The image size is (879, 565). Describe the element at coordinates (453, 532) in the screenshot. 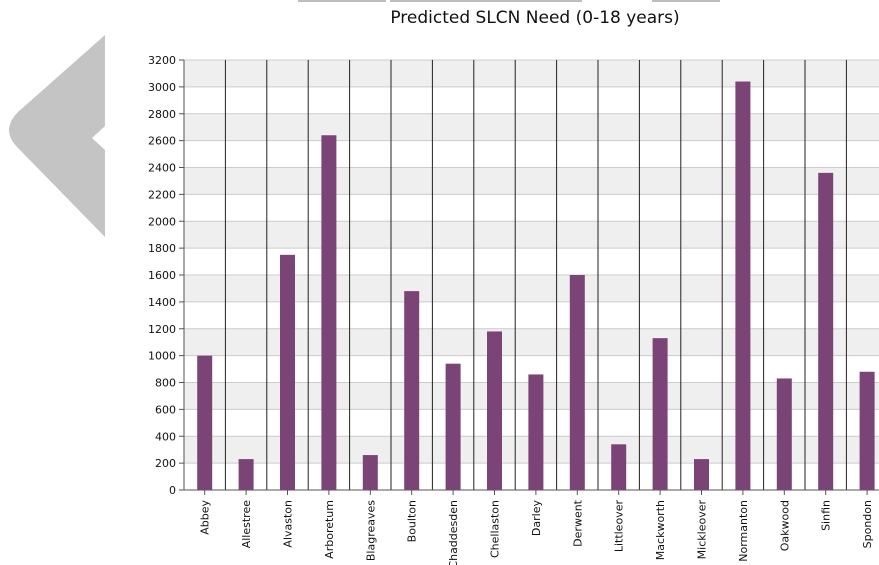

I see `x-tick-label: Chaddesden` at that location.